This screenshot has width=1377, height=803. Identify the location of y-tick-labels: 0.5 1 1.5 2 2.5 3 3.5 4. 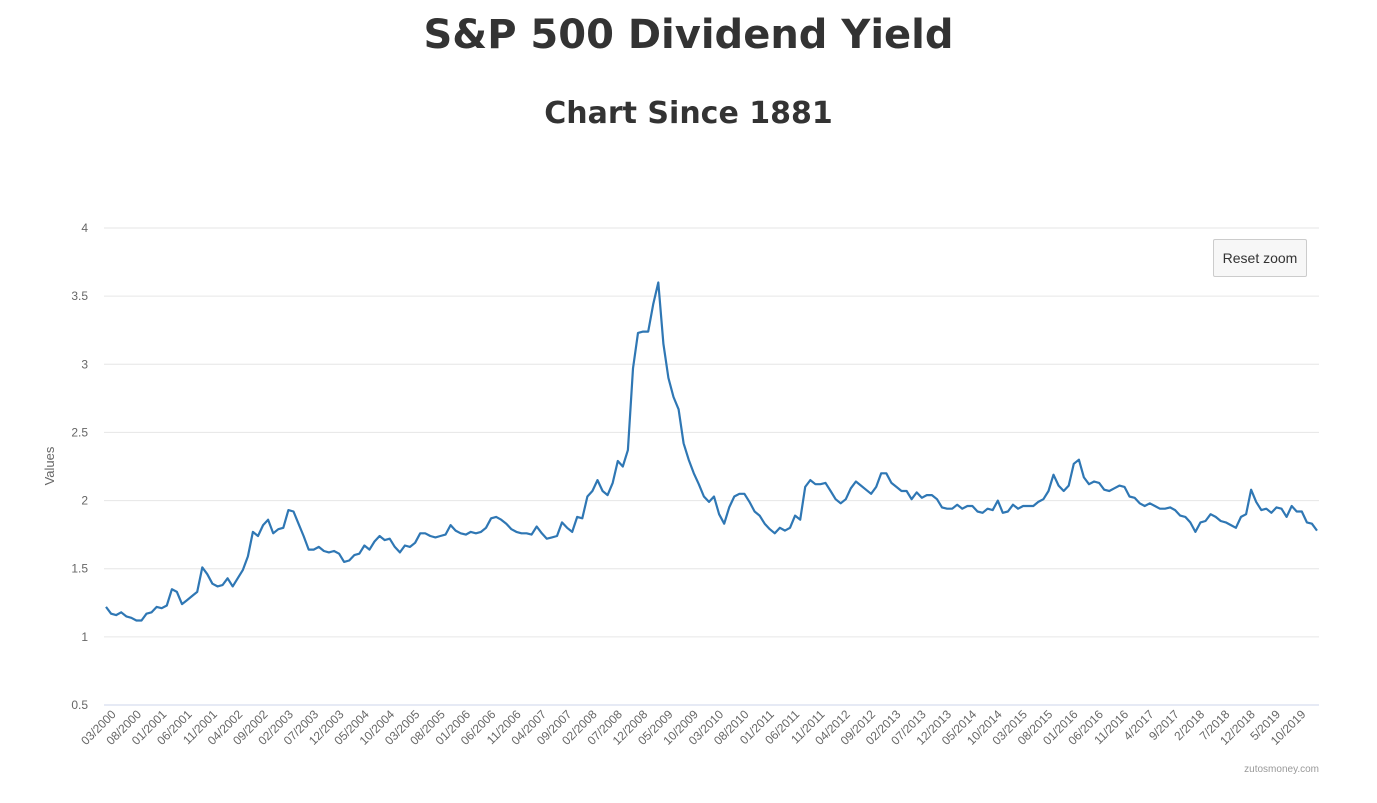
(79, 466).